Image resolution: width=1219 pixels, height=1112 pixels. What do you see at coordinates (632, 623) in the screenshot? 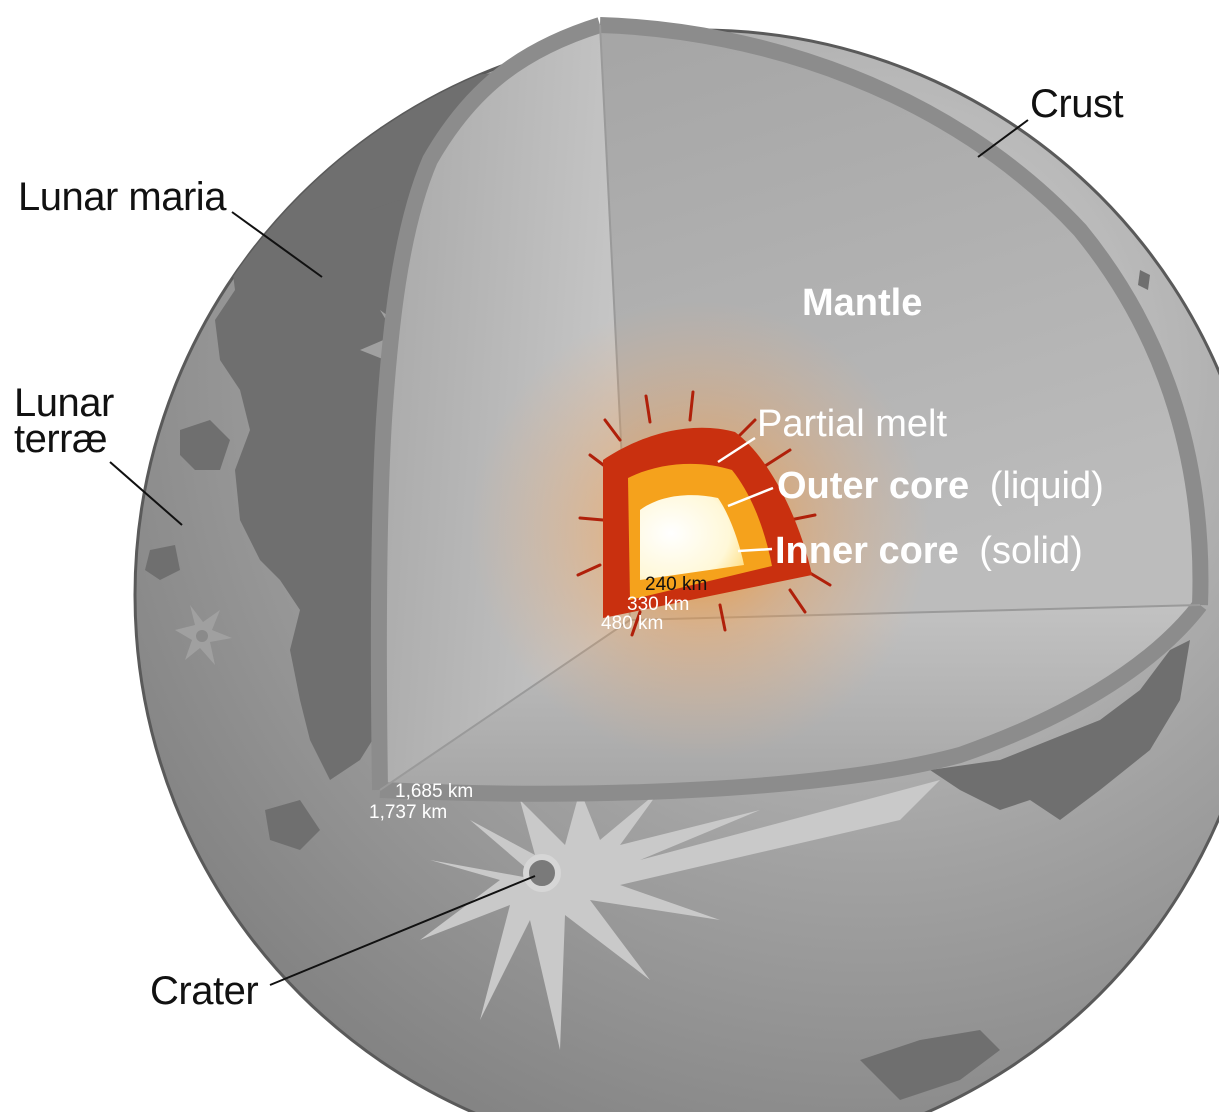
I see `partial-melt-radius: 480 km` at bounding box center [632, 623].